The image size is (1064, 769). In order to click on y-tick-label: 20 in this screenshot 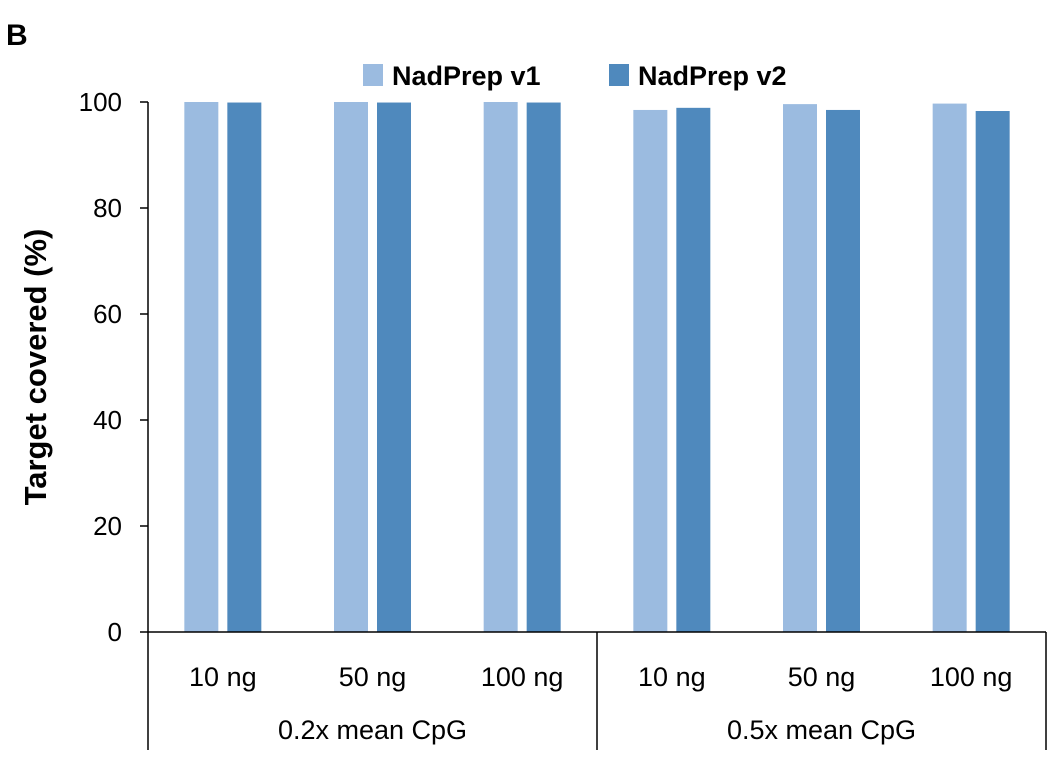, I will do `click(107, 526)`.